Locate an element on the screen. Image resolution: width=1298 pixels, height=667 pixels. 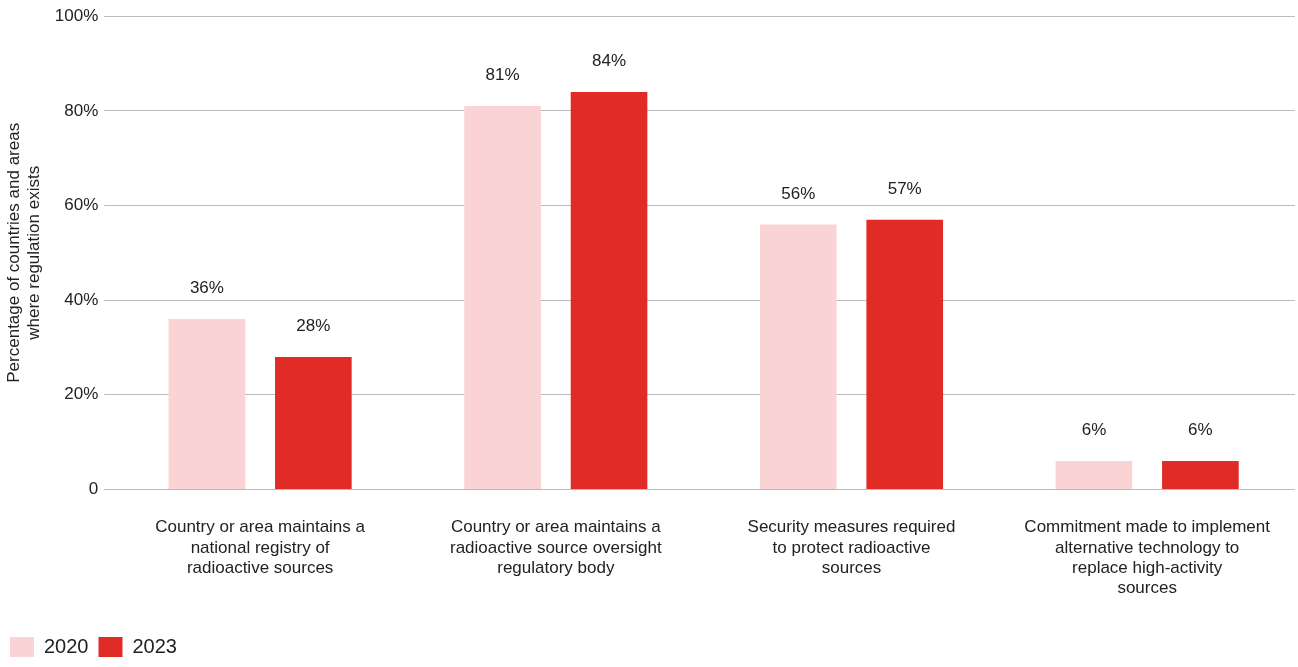
x-tick-label: Security measures required to protect radioactive sources is located at coordinates (851, 547).